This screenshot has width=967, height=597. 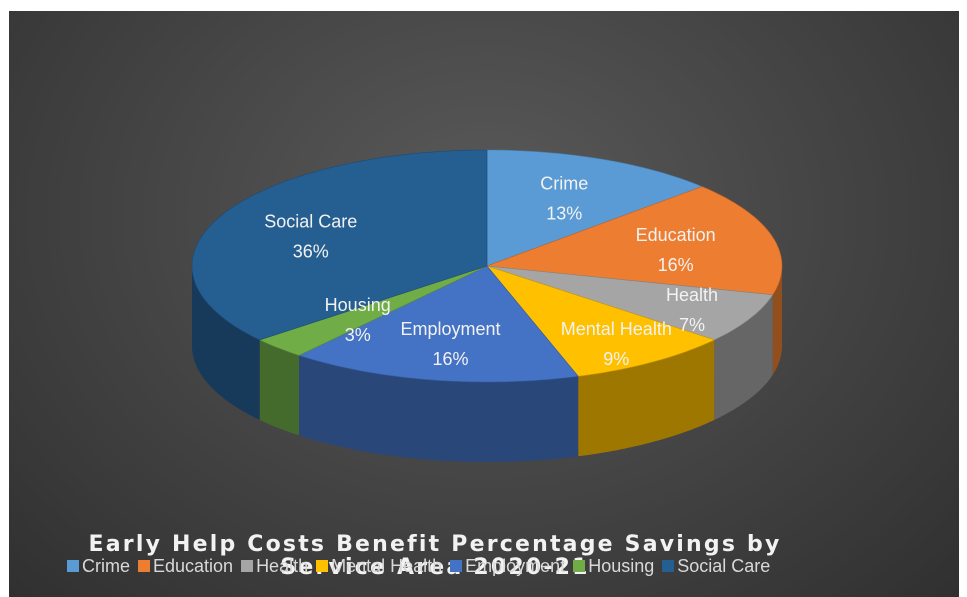 I want to click on slice-side-health, so click(x=743, y=357).